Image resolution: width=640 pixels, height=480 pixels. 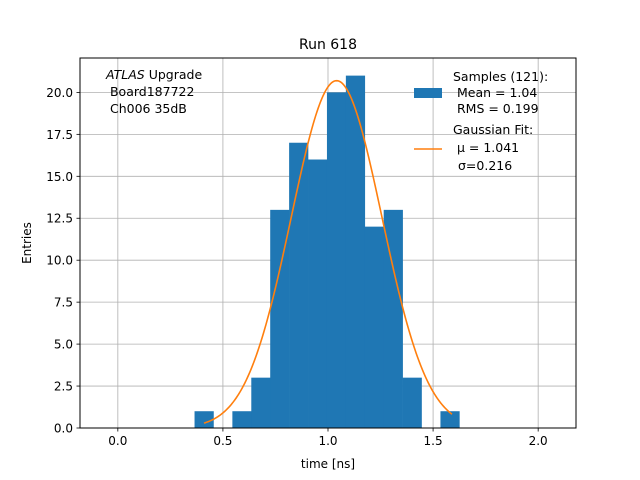 What do you see at coordinates (538, 441) in the screenshot?
I see `x-tick-label: 2.0` at bounding box center [538, 441].